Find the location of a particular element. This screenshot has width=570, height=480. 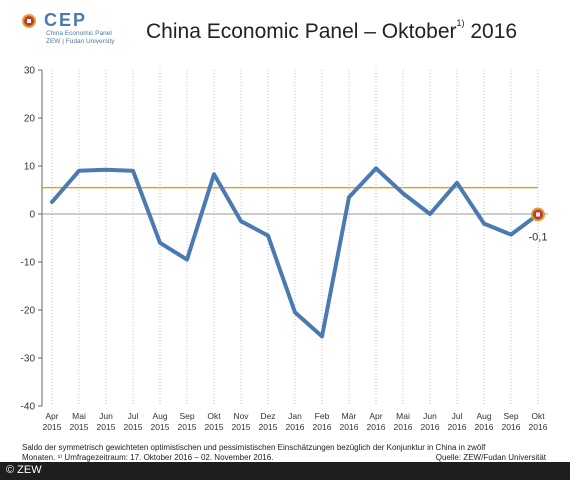

y-tick-label: 20 is located at coordinates (30, 119).